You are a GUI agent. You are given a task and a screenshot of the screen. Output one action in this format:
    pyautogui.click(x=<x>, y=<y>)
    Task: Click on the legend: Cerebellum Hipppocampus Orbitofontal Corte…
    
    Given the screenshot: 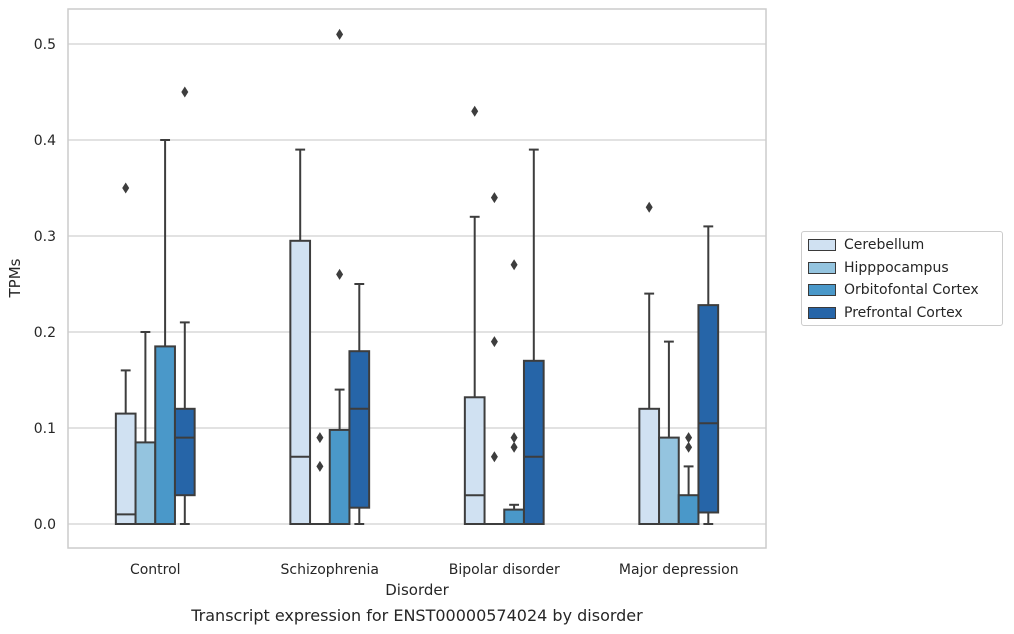 What is the action you would take?
    pyautogui.click(x=902, y=278)
    